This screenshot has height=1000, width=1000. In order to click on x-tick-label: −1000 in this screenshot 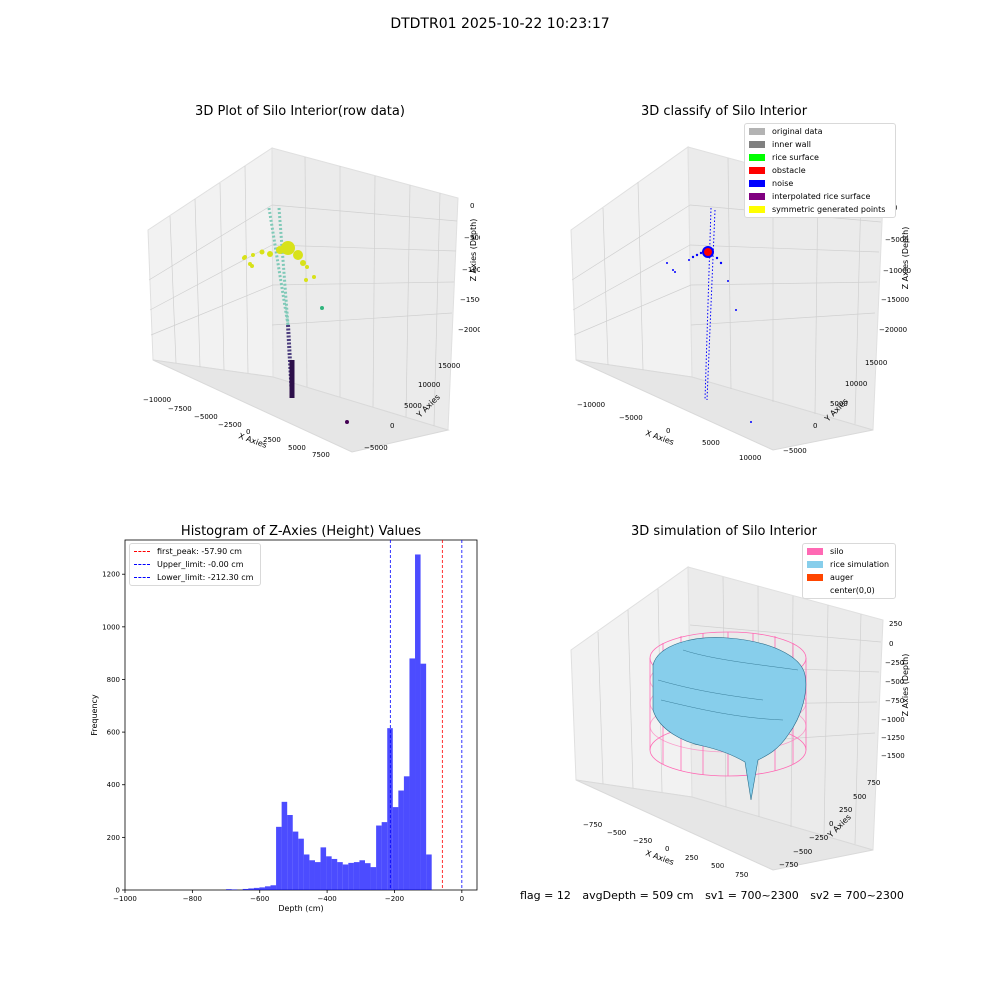, I will do `click(125, 899)`.